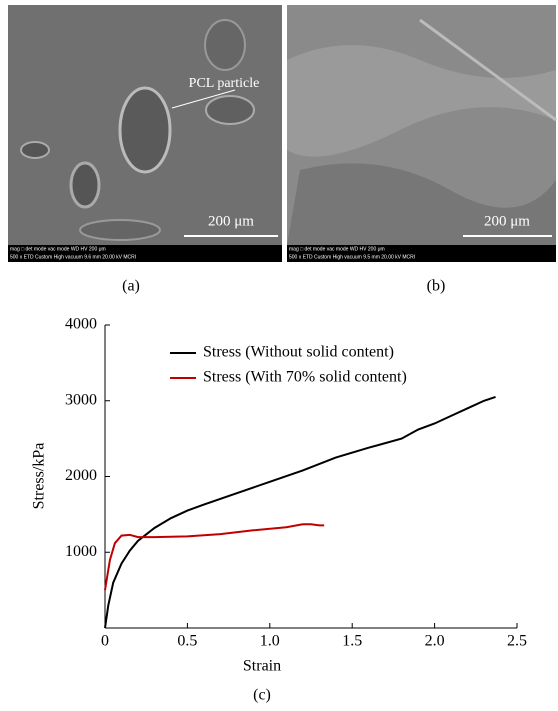 The height and width of the screenshot is (711, 558). I want to click on caption: (c), so click(262, 695).